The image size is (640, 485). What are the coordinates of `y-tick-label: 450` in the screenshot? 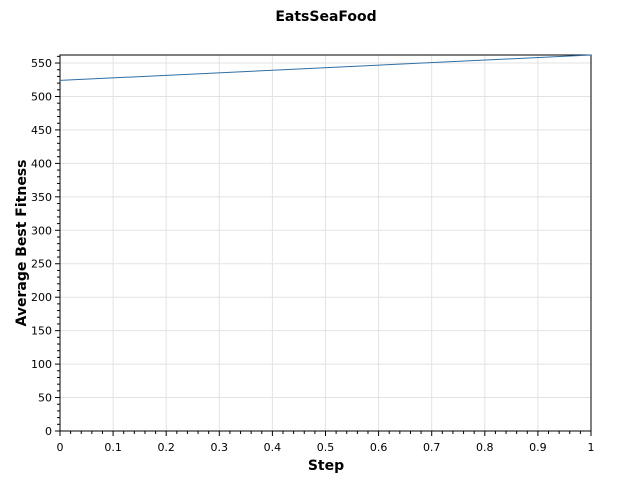 It's located at (41, 130).